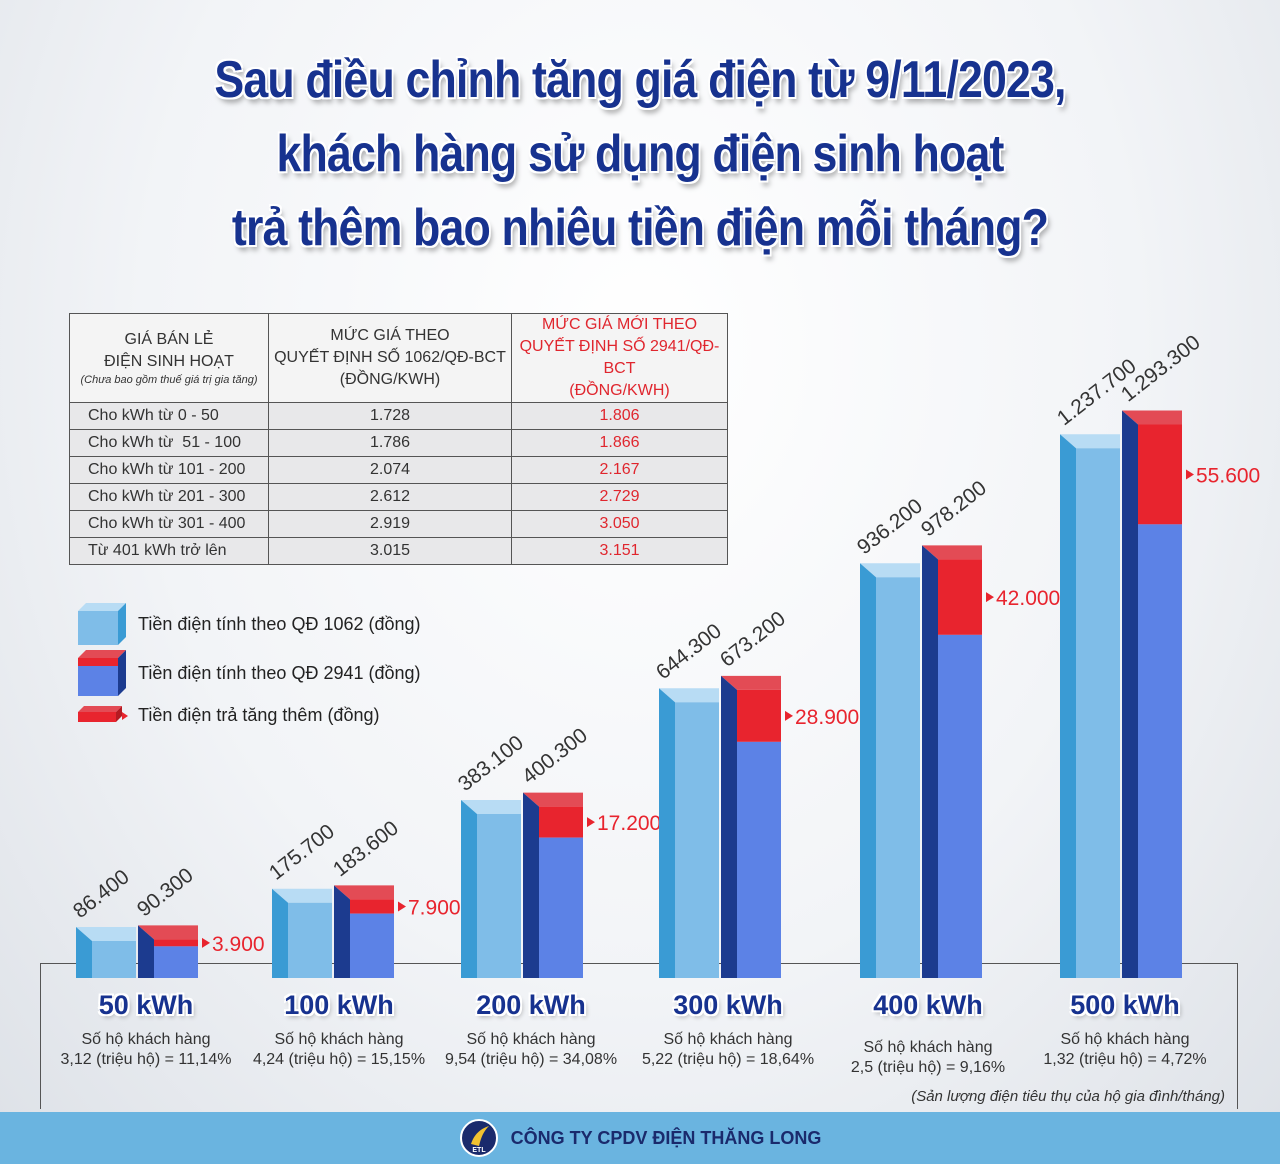 Image resolution: width=1280 pixels, height=1164 pixels. I want to click on table-row: Cho kWh từ 101 - 200 2.074 2.167, so click(398, 470).